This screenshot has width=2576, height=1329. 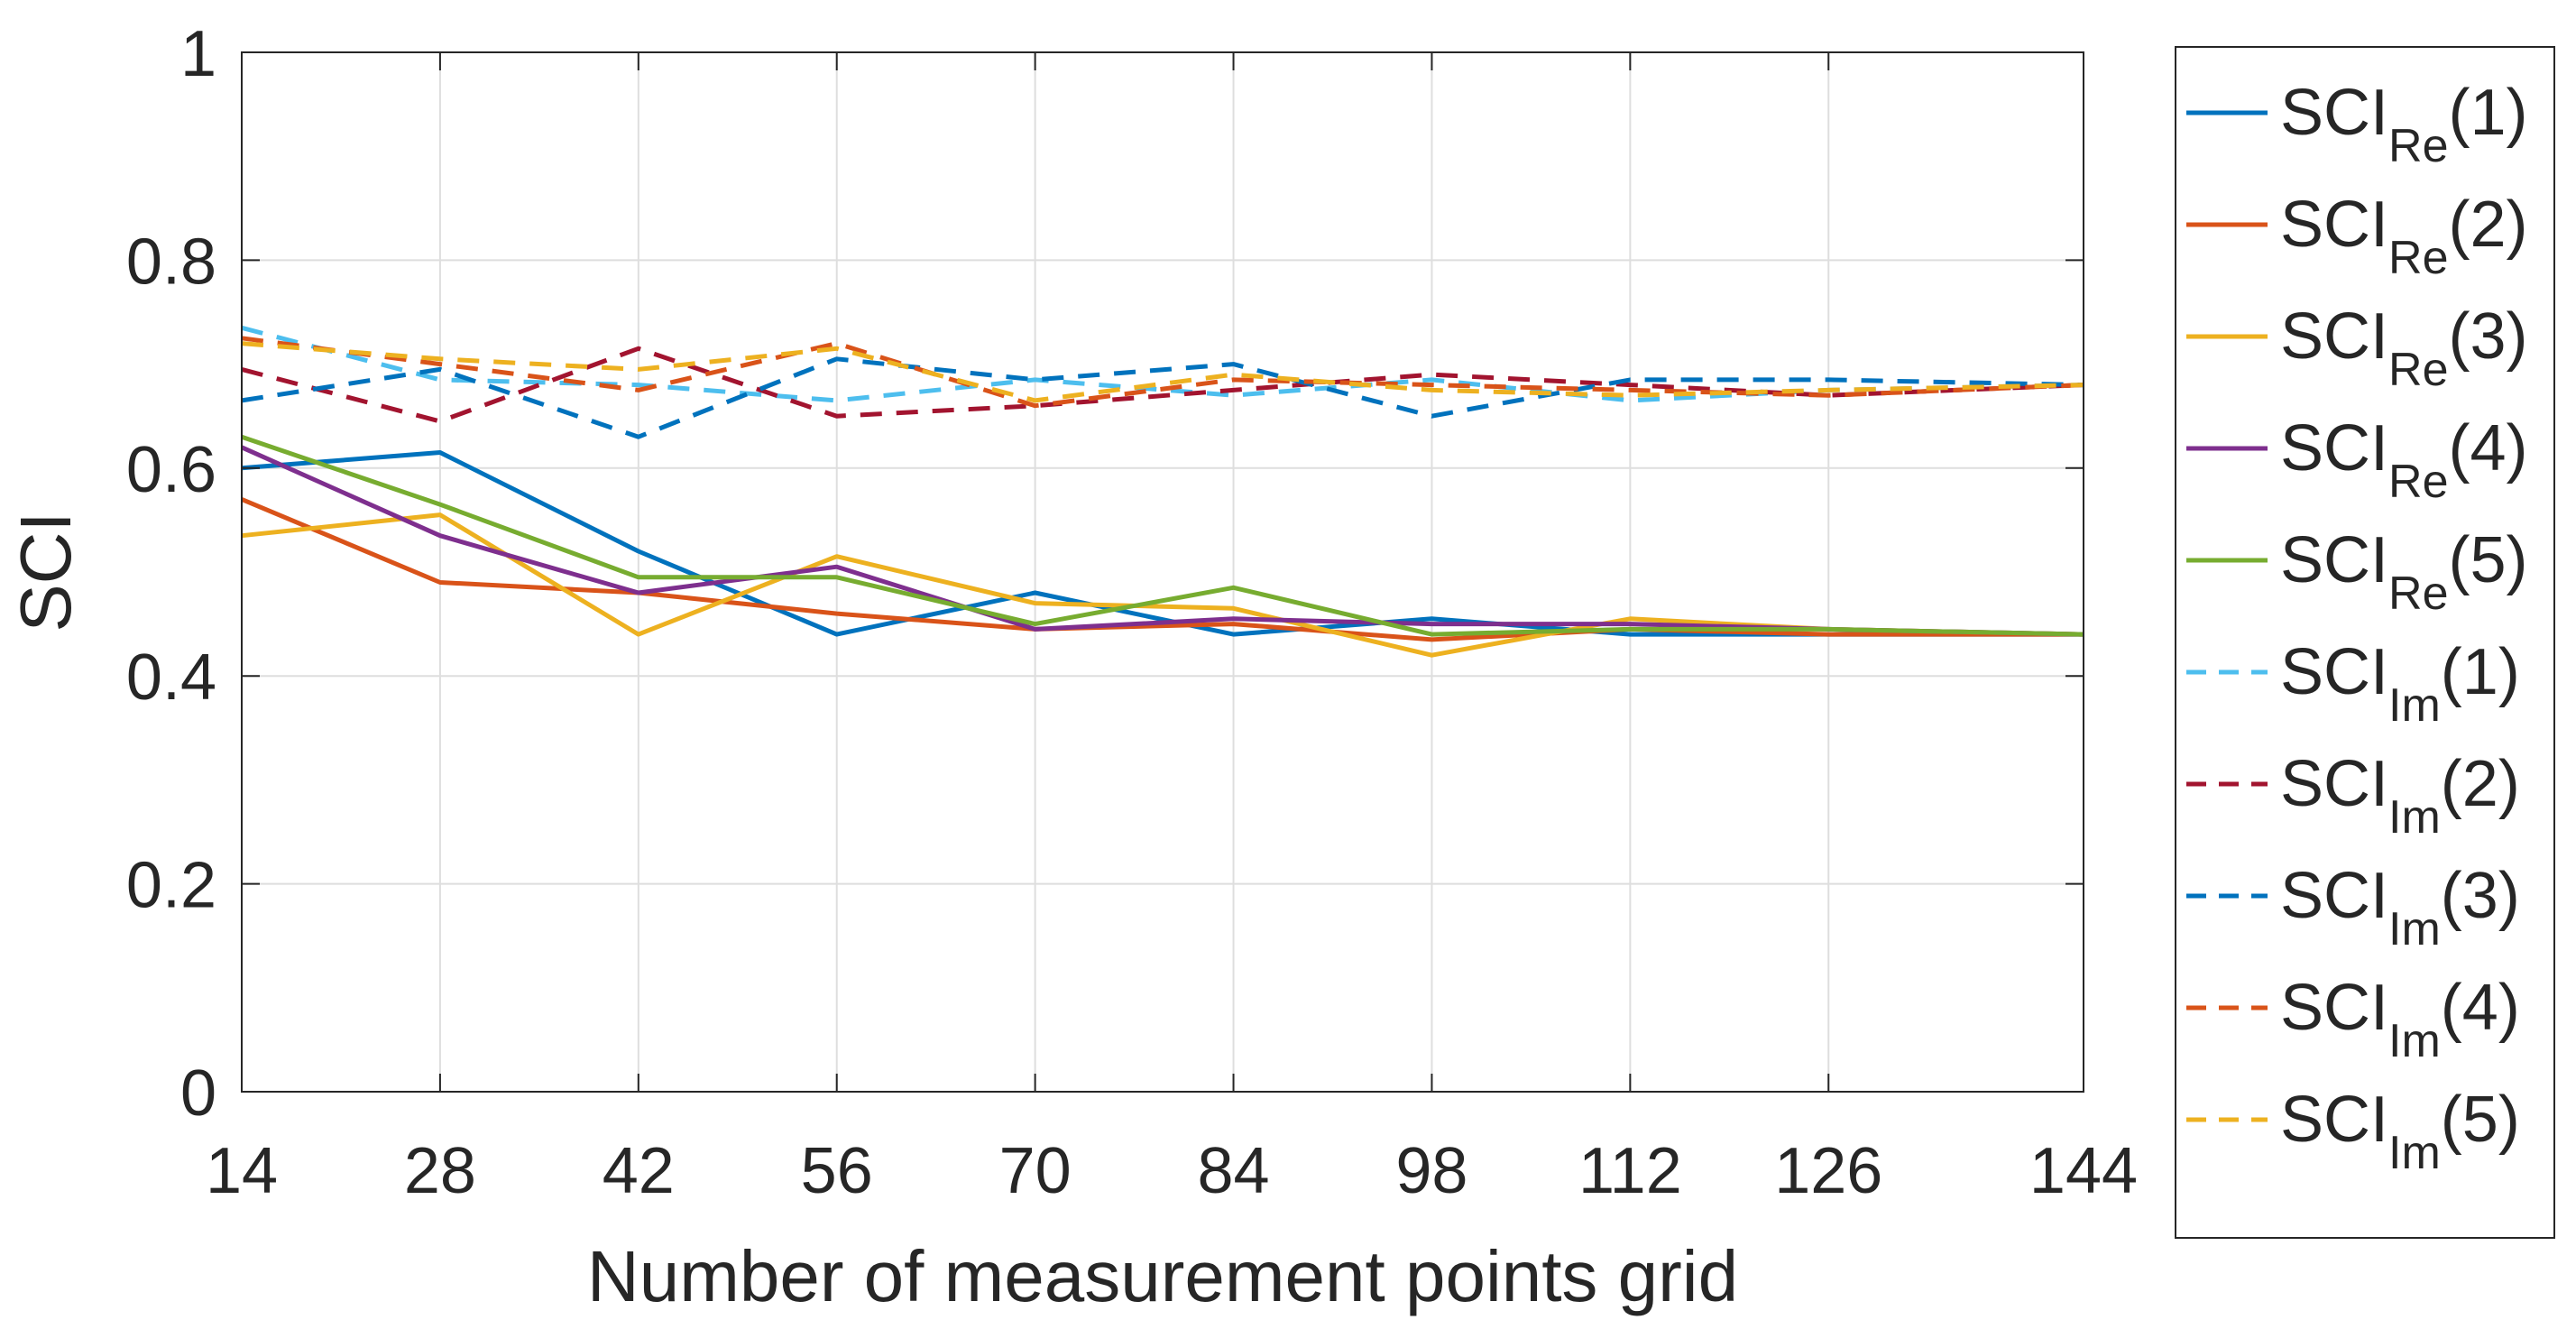 I want to click on legend-entry: SCIRe(3), so click(x=2404, y=348).